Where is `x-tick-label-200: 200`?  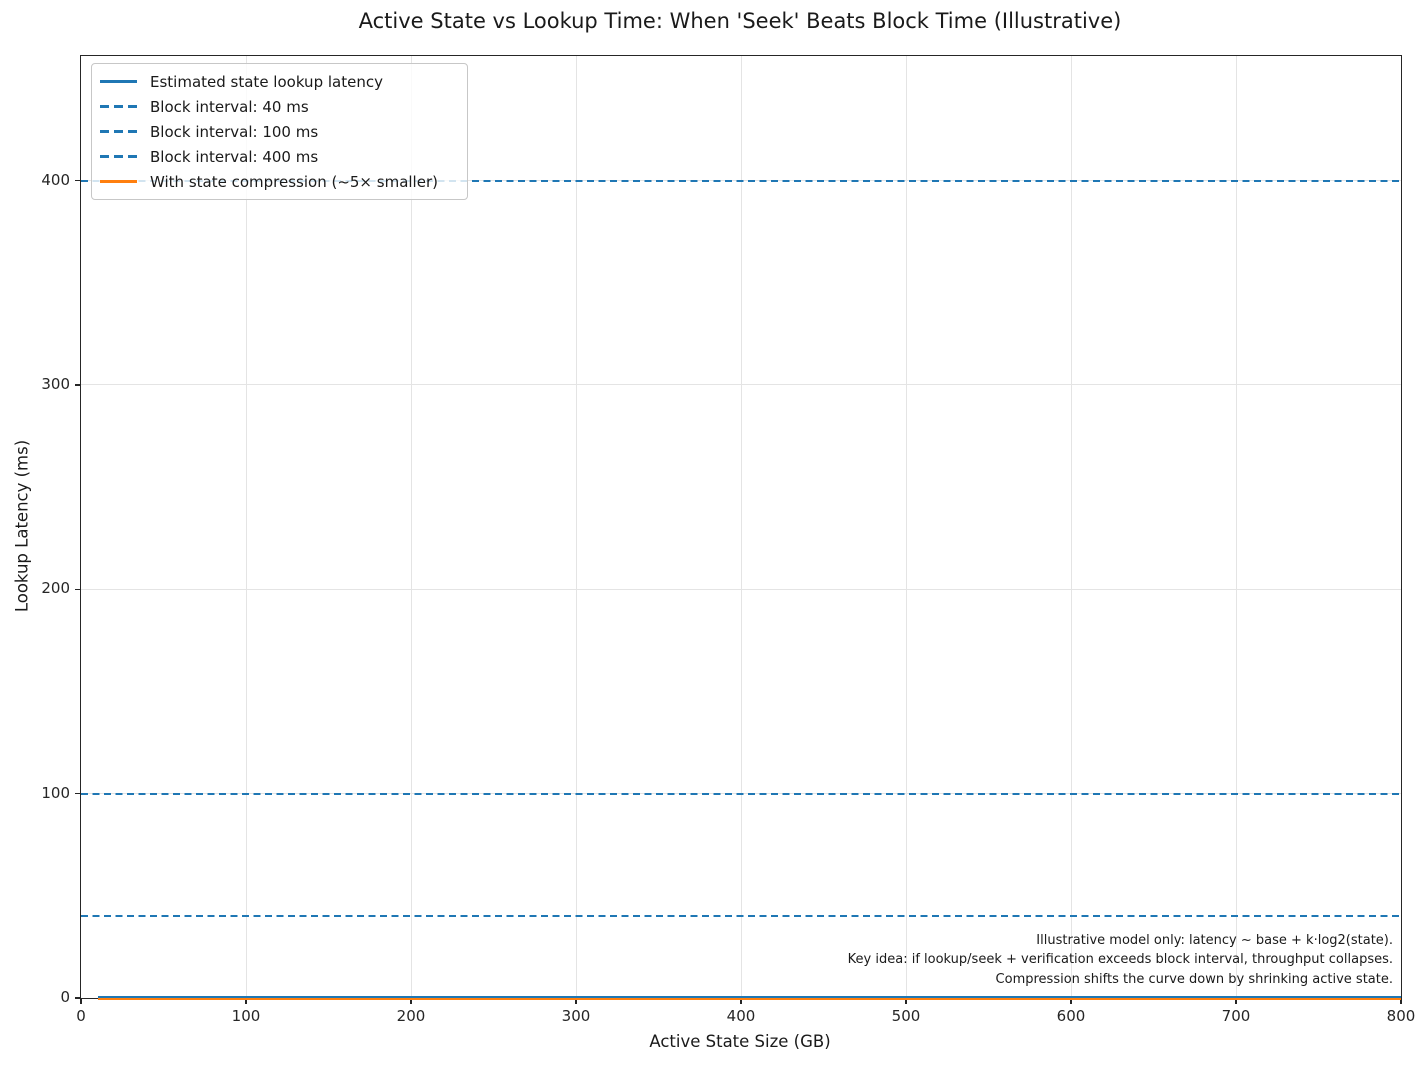 x-tick-label-200: 200 is located at coordinates (411, 1016).